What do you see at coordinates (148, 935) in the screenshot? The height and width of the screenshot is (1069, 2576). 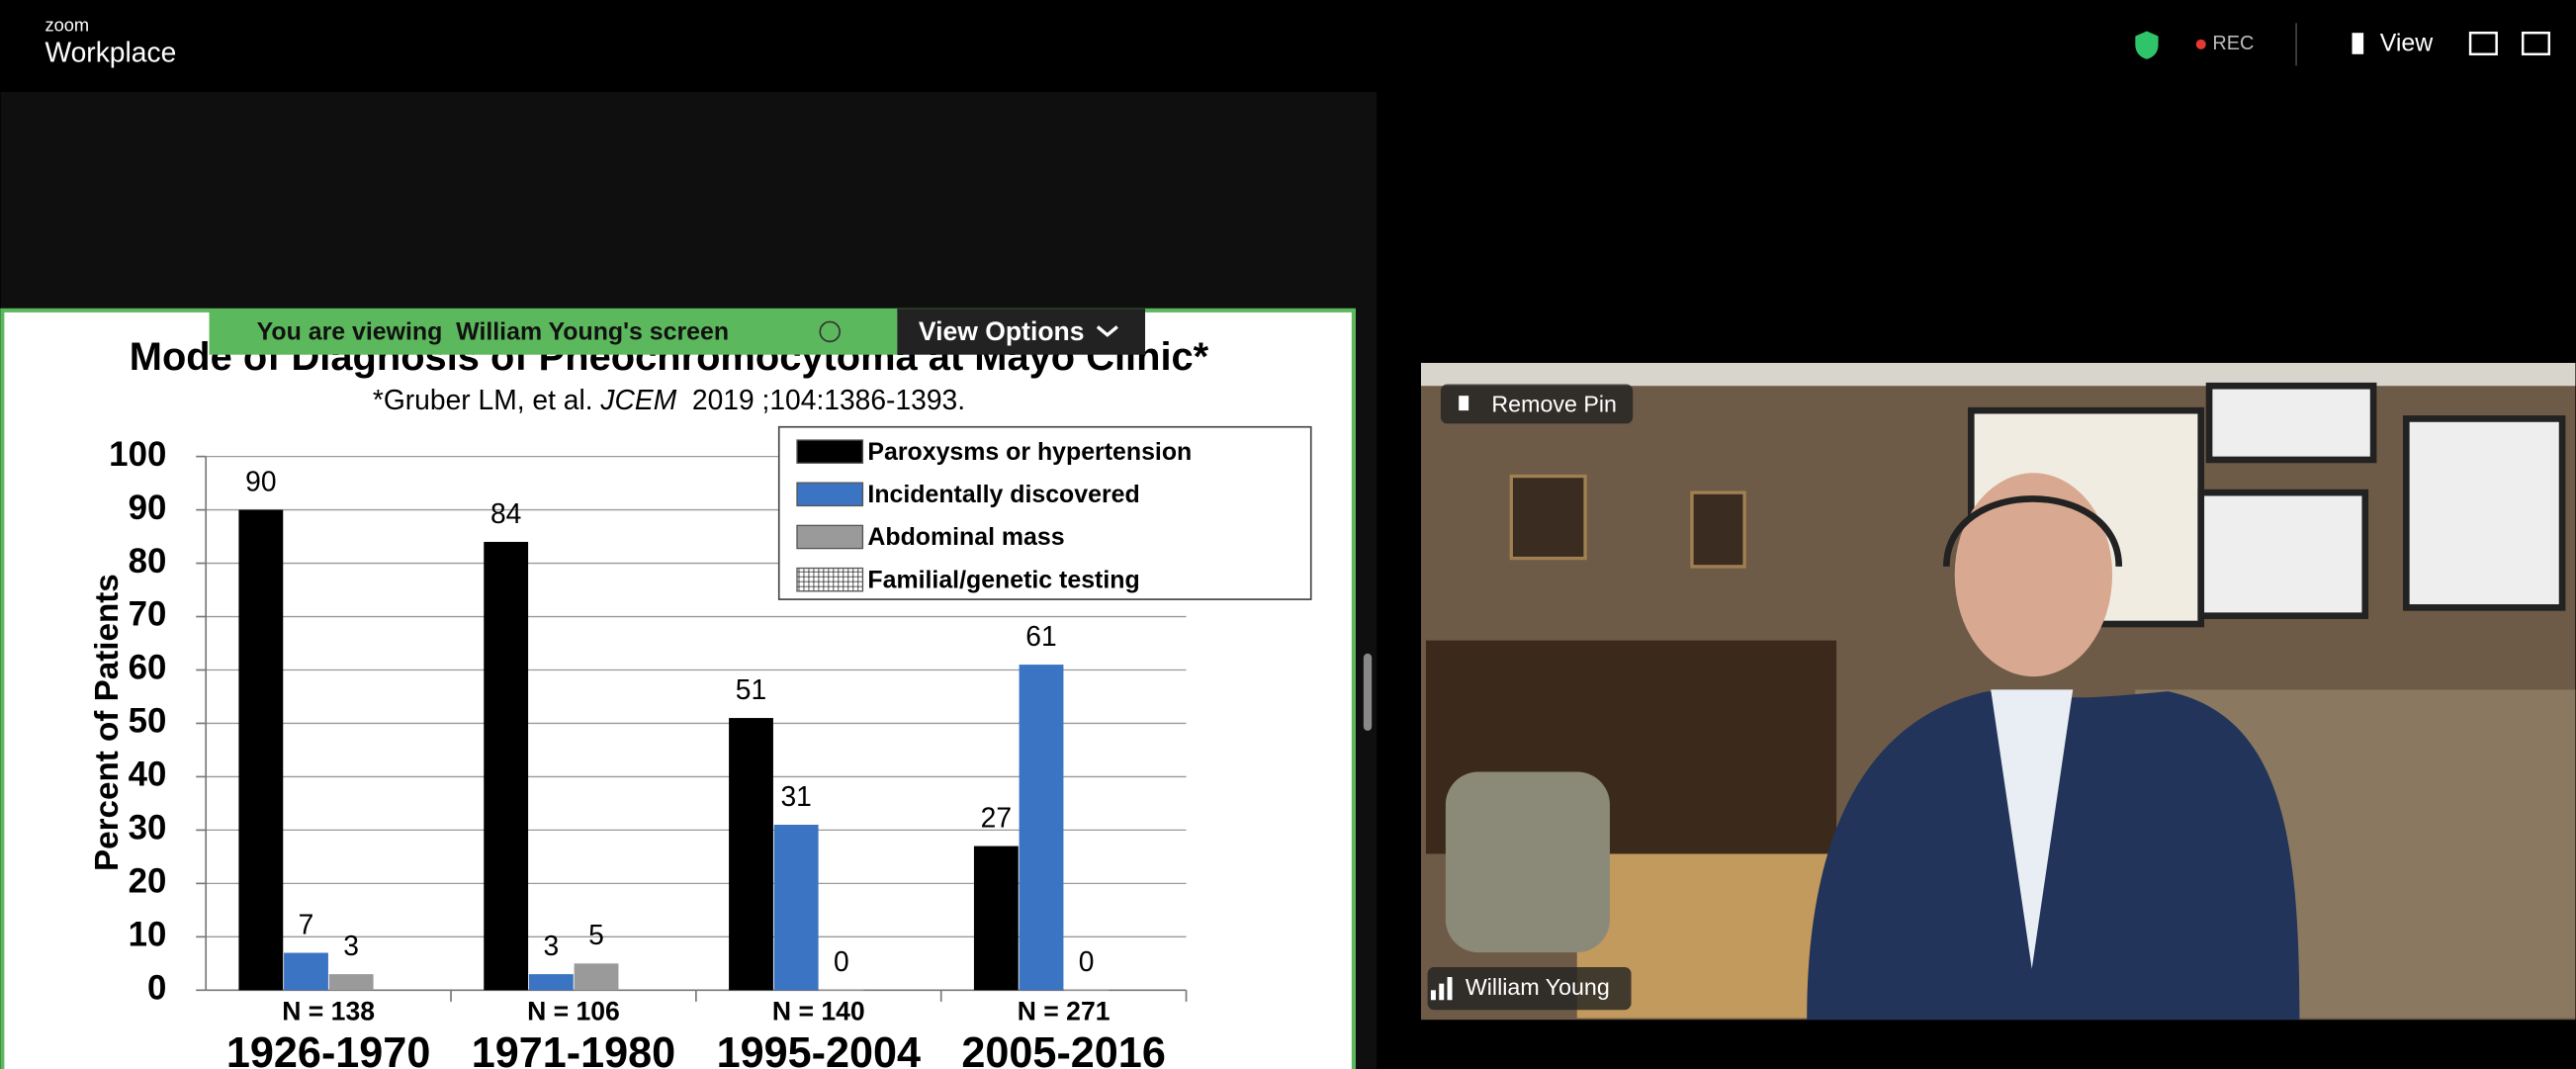 I see `y-tick-label: 10` at bounding box center [148, 935].